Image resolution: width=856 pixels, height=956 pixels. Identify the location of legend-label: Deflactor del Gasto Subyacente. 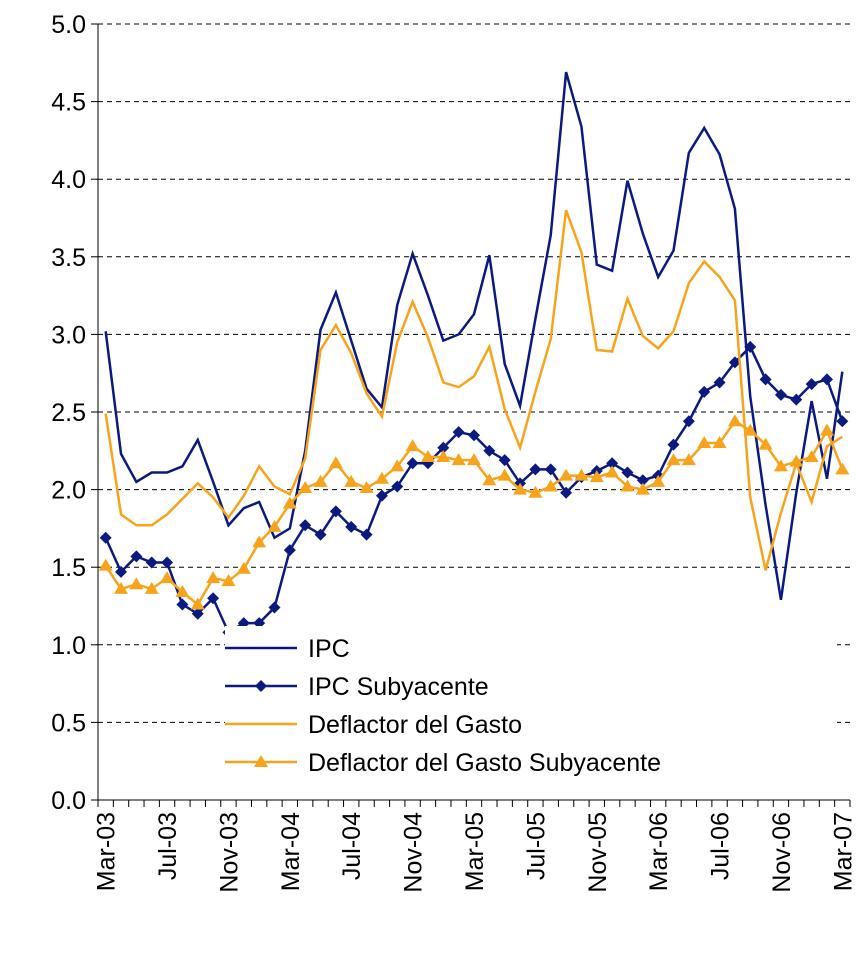
(484, 763).